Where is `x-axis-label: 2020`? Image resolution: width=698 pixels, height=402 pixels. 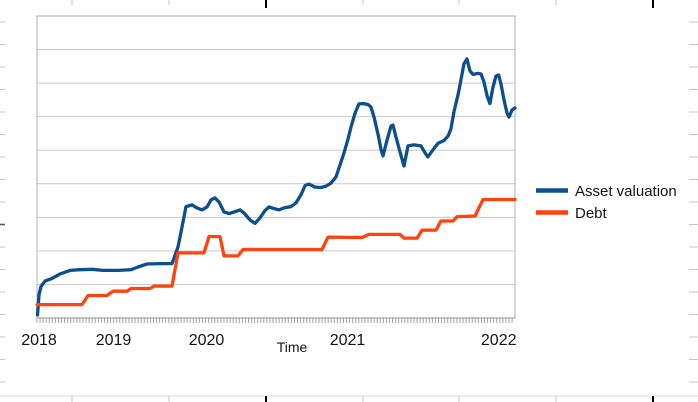
x-axis-label: 2020 is located at coordinates (207, 340).